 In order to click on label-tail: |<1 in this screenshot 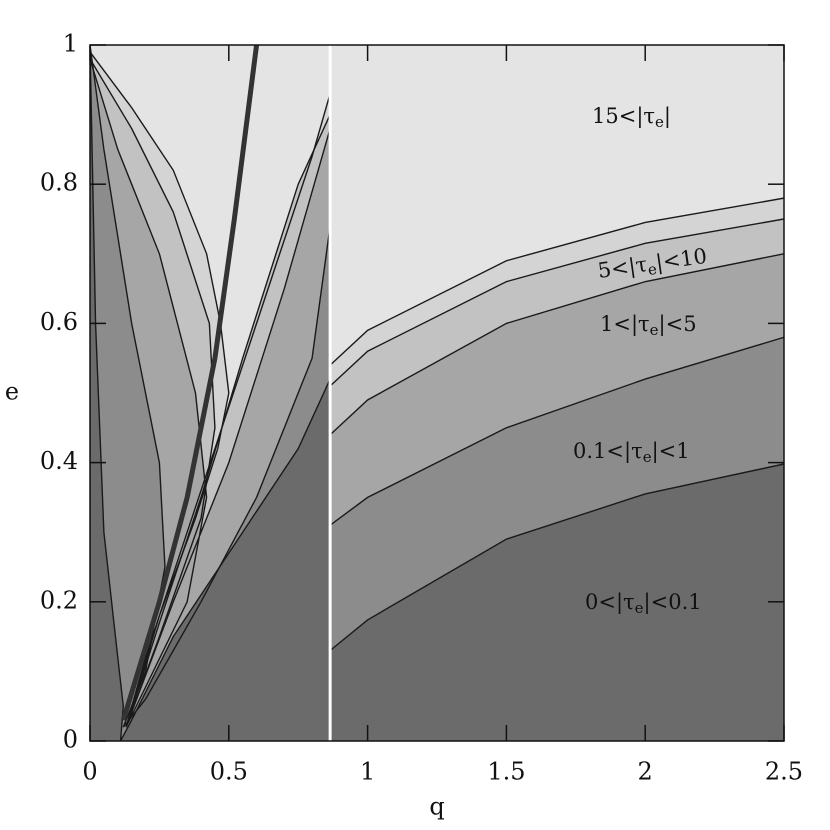, I will do `click(671, 451)`.